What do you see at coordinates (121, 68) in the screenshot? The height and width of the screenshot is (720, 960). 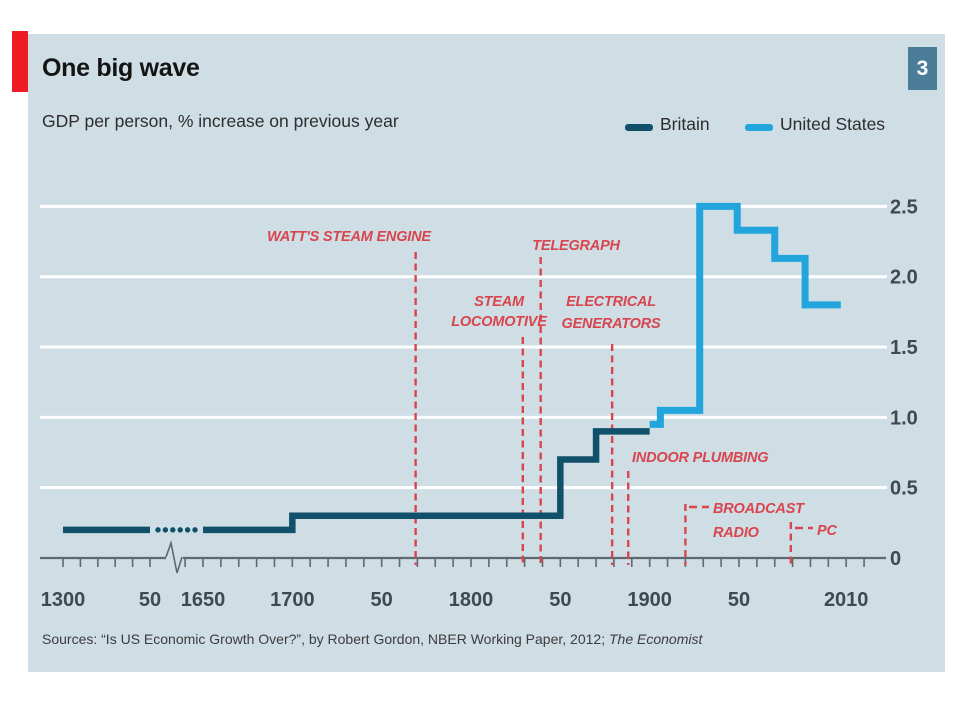 I see `chart-title: One big wave` at bounding box center [121, 68].